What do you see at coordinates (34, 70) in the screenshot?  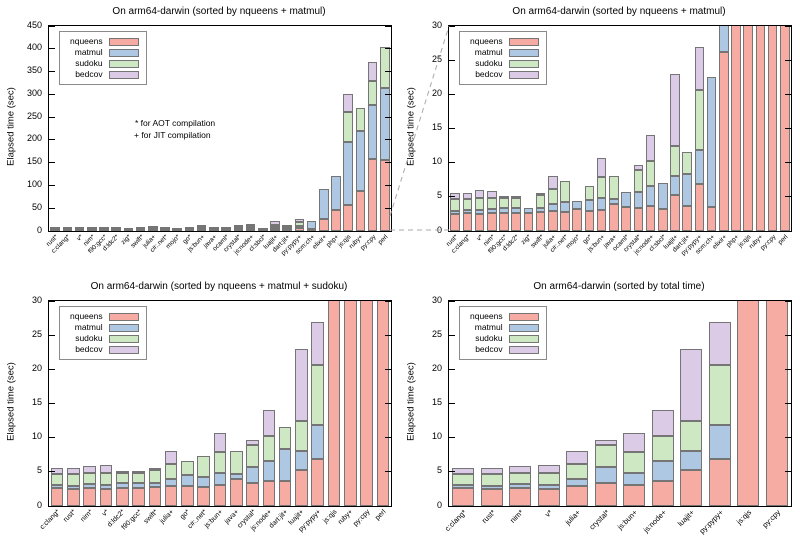 I see `y-axis-tick-label: 350` at bounding box center [34, 70].